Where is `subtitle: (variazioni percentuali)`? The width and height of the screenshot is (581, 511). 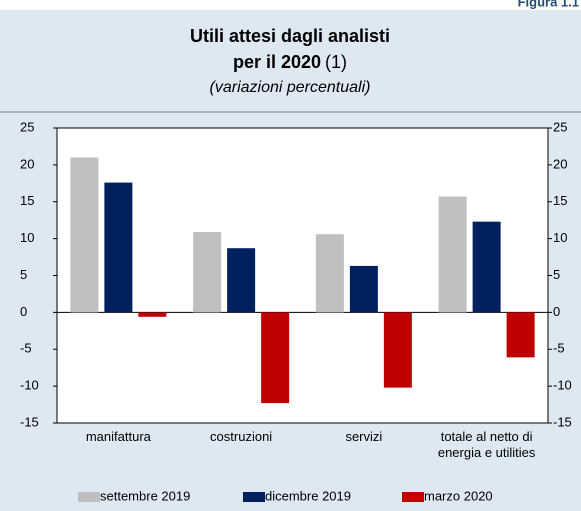 subtitle: (variazioni percentuali) is located at coordinates (290, 87).